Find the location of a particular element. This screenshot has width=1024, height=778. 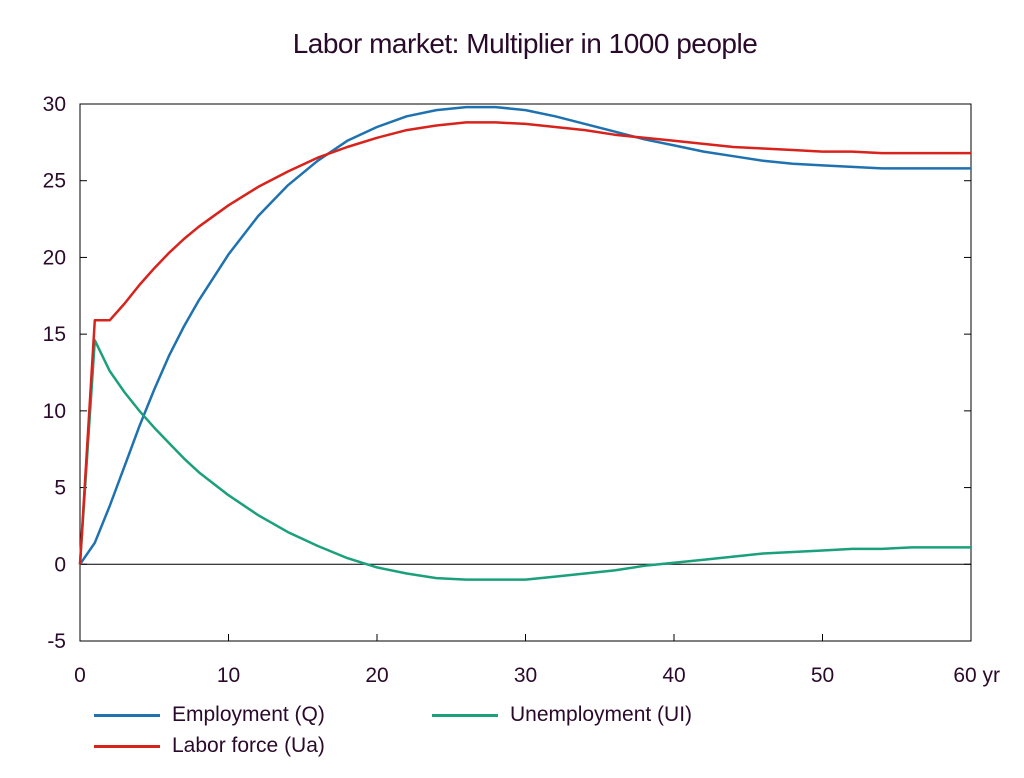

x-tick-label: 50 is located at coordinates (822, 675).